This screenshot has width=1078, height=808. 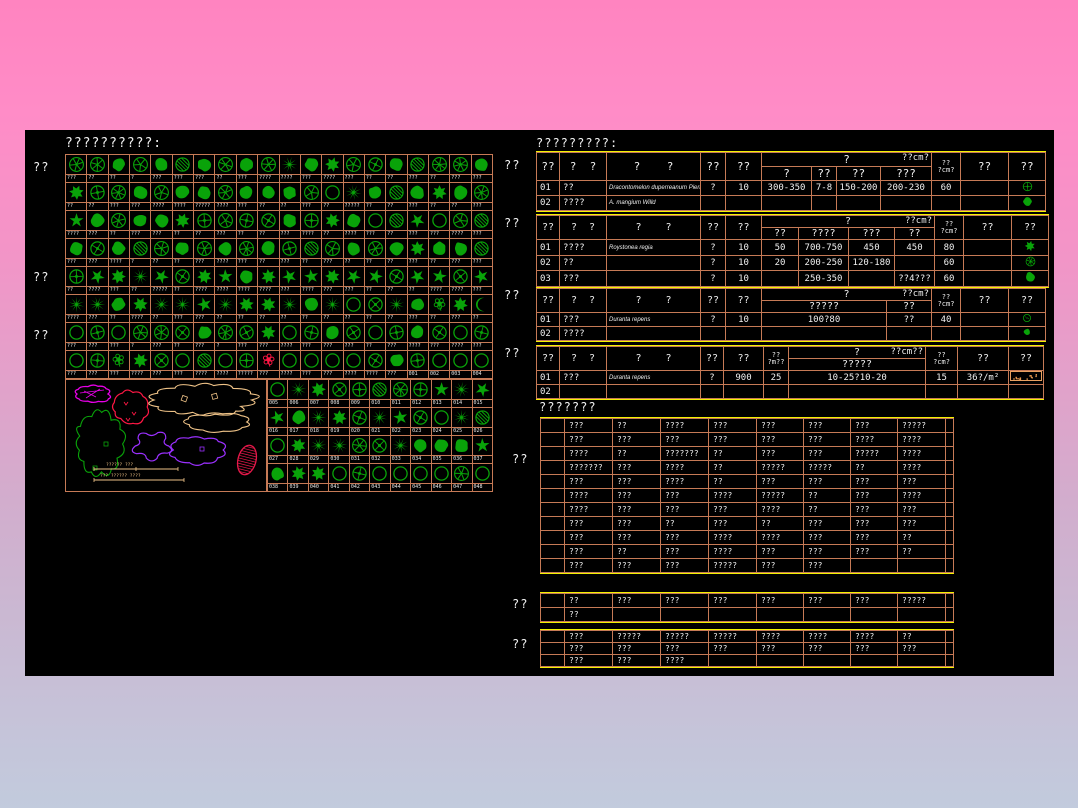 I want to click on notes-cell: ??, so click(x=732, y=481).